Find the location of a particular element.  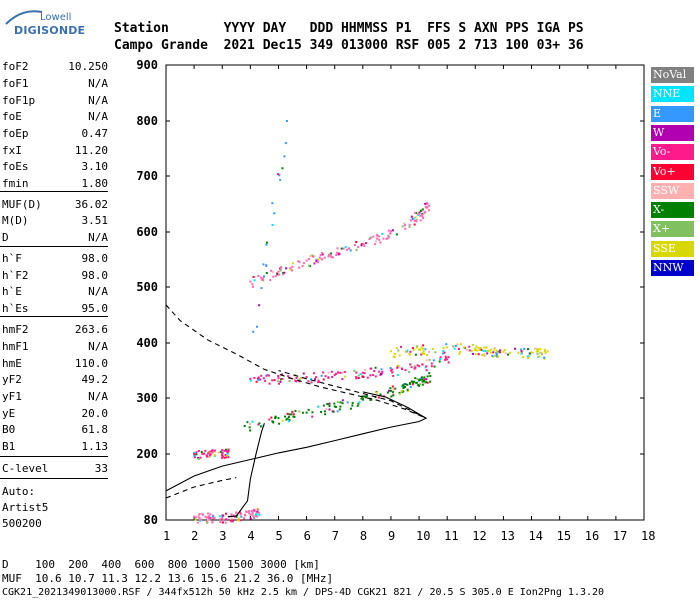

param-row: foE N/A is located at coordinates (55, 117).